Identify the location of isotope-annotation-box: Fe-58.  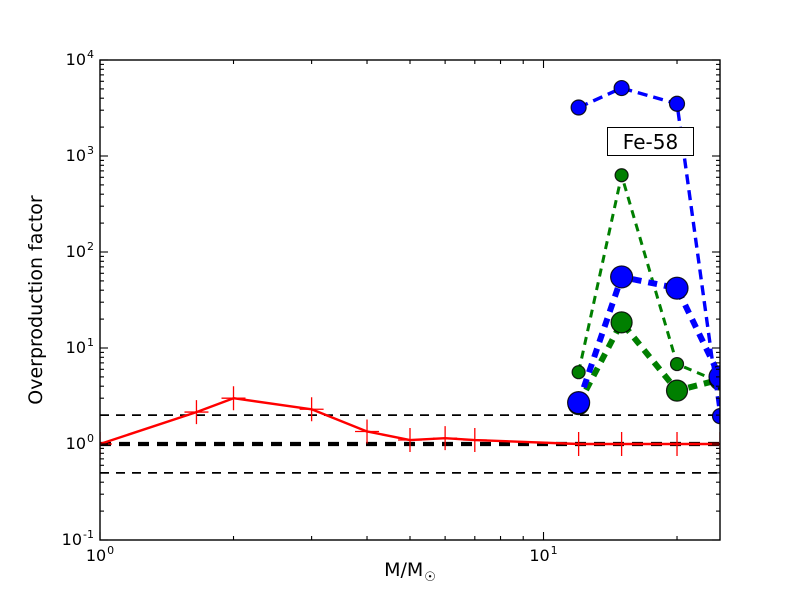
(650, 141).